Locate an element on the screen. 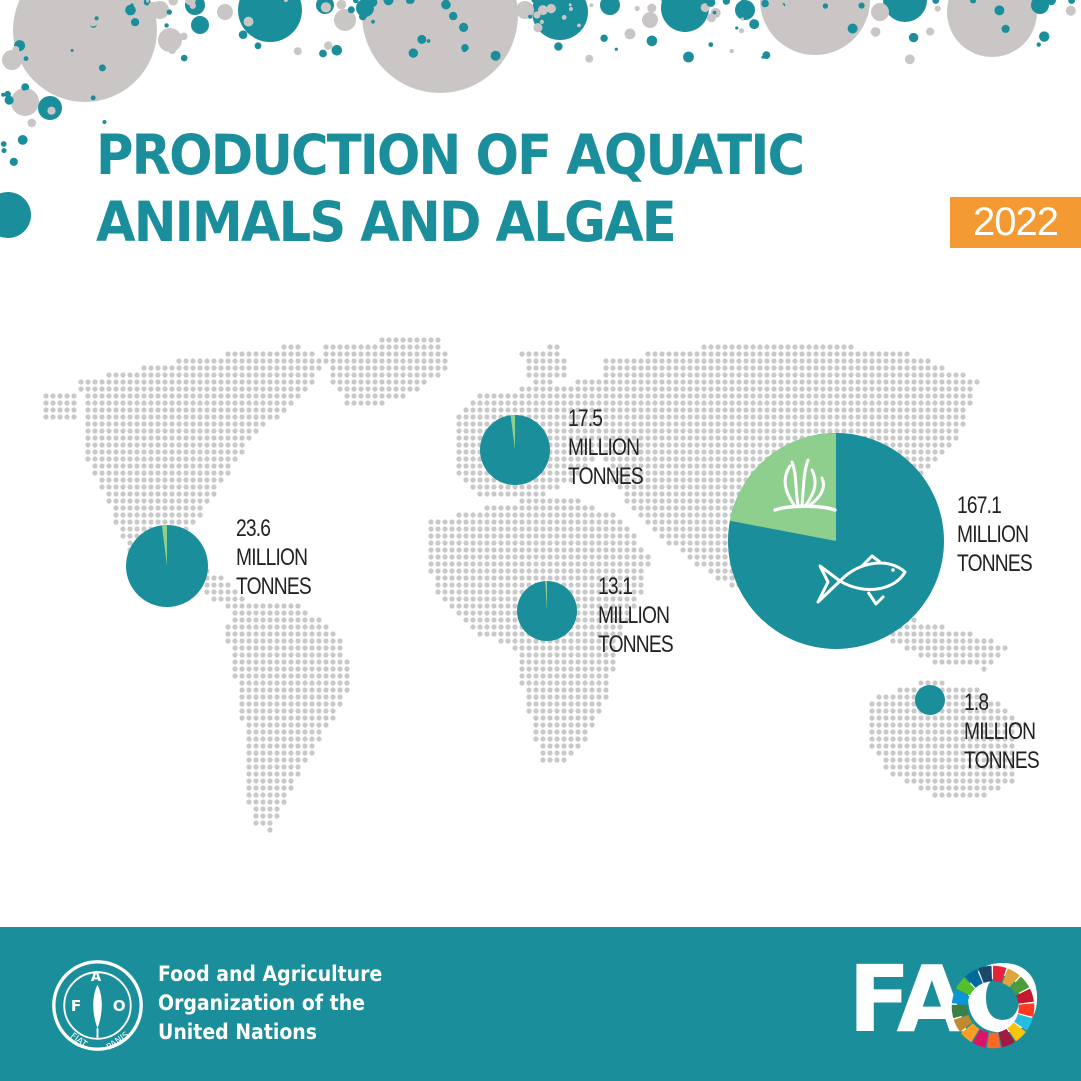  page-title: PRODUCTION OF AQUATIC ANIMALS AND ALGAE is located at coordinates (450, 189).